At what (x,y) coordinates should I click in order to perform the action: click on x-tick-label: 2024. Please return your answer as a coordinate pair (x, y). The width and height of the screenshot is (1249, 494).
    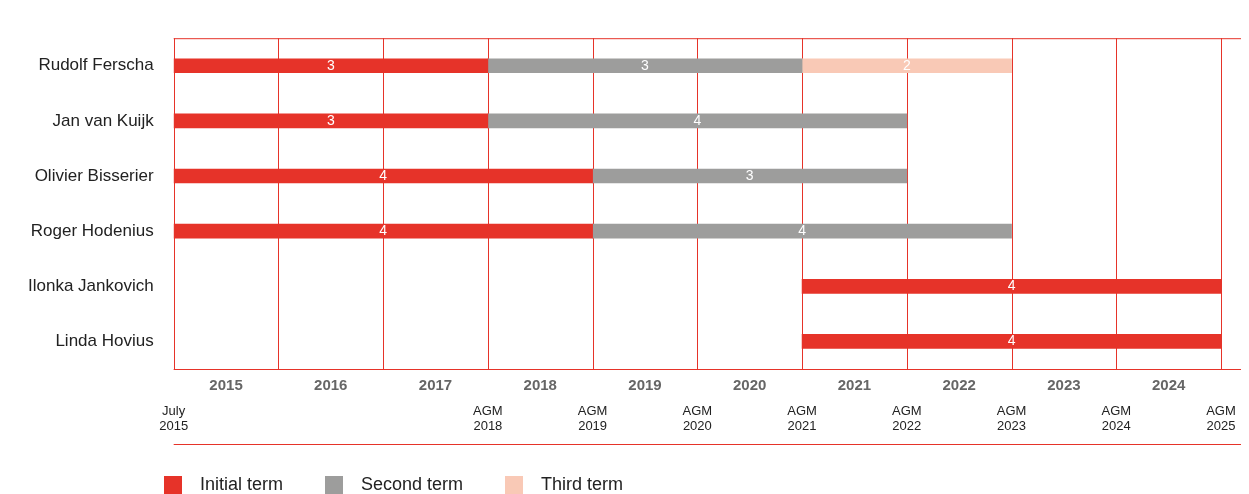
    Looking at the image, I should click on (1168, 385).